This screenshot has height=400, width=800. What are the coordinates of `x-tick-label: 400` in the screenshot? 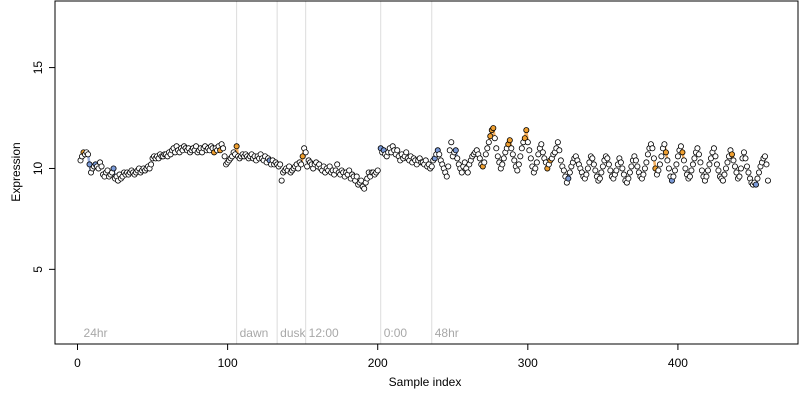 It's located at (678, 363).